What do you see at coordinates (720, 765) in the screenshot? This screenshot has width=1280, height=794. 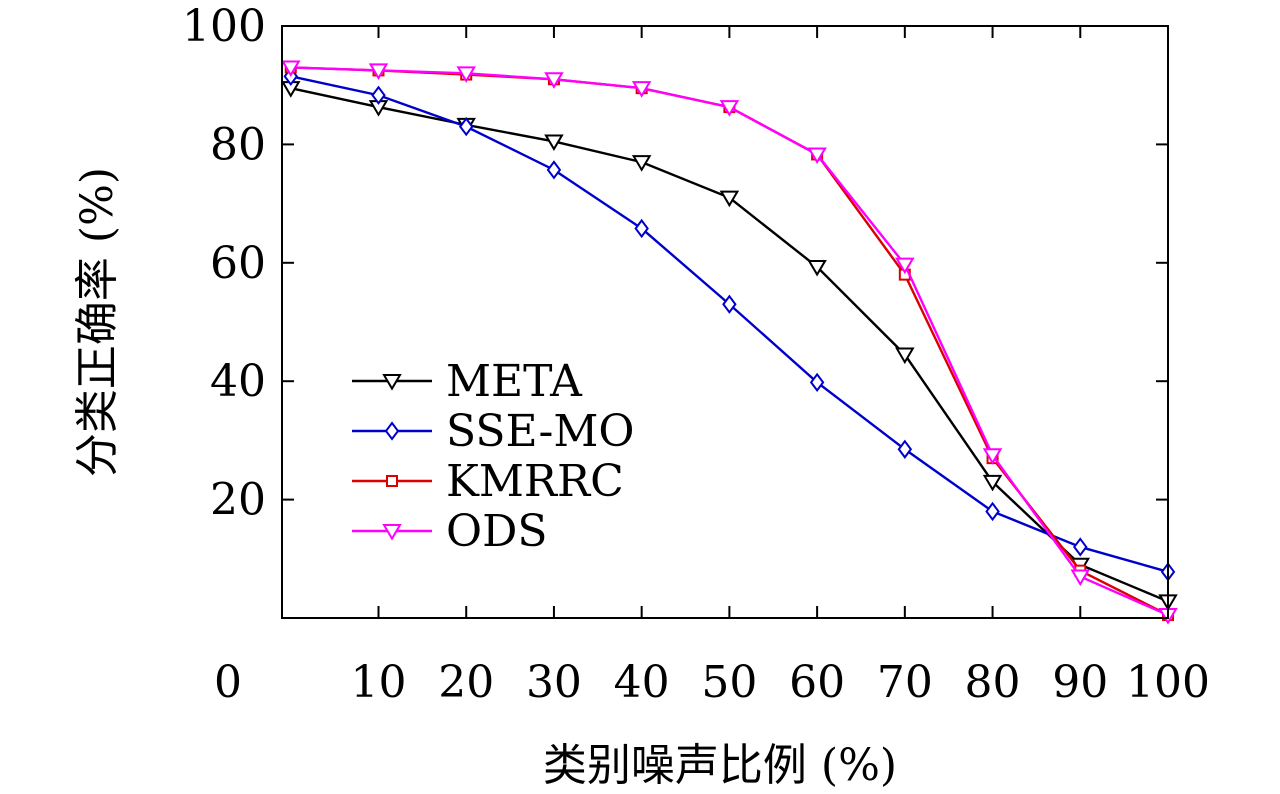 I see `x-axis-title: 类别噪声比例 (%)` at bounding box center [720, 765].